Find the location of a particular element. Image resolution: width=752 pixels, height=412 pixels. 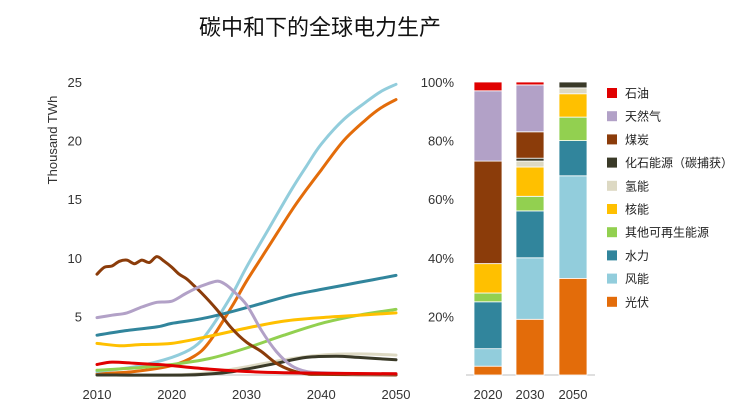

bar-segment-2030-氢能 is located at coordinates (530, 164).